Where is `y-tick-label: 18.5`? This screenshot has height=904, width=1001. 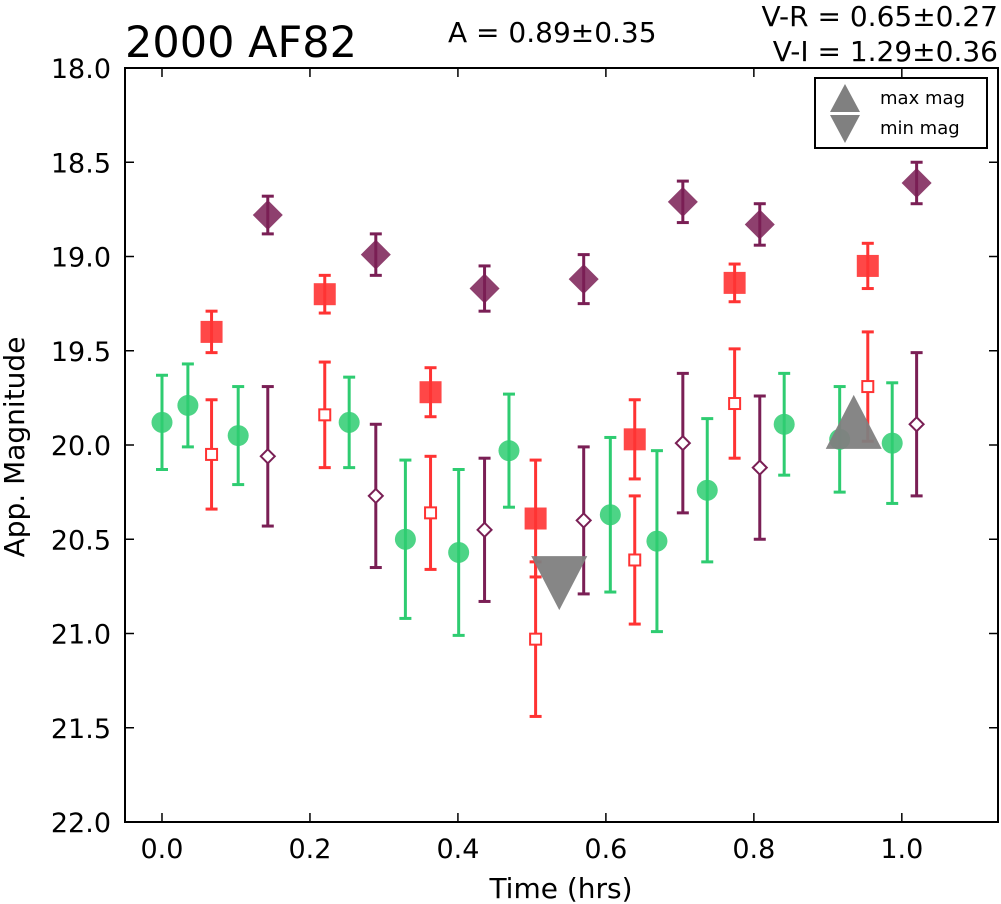 y-tick-label: 18.5 is located at coordinates (81, 163).